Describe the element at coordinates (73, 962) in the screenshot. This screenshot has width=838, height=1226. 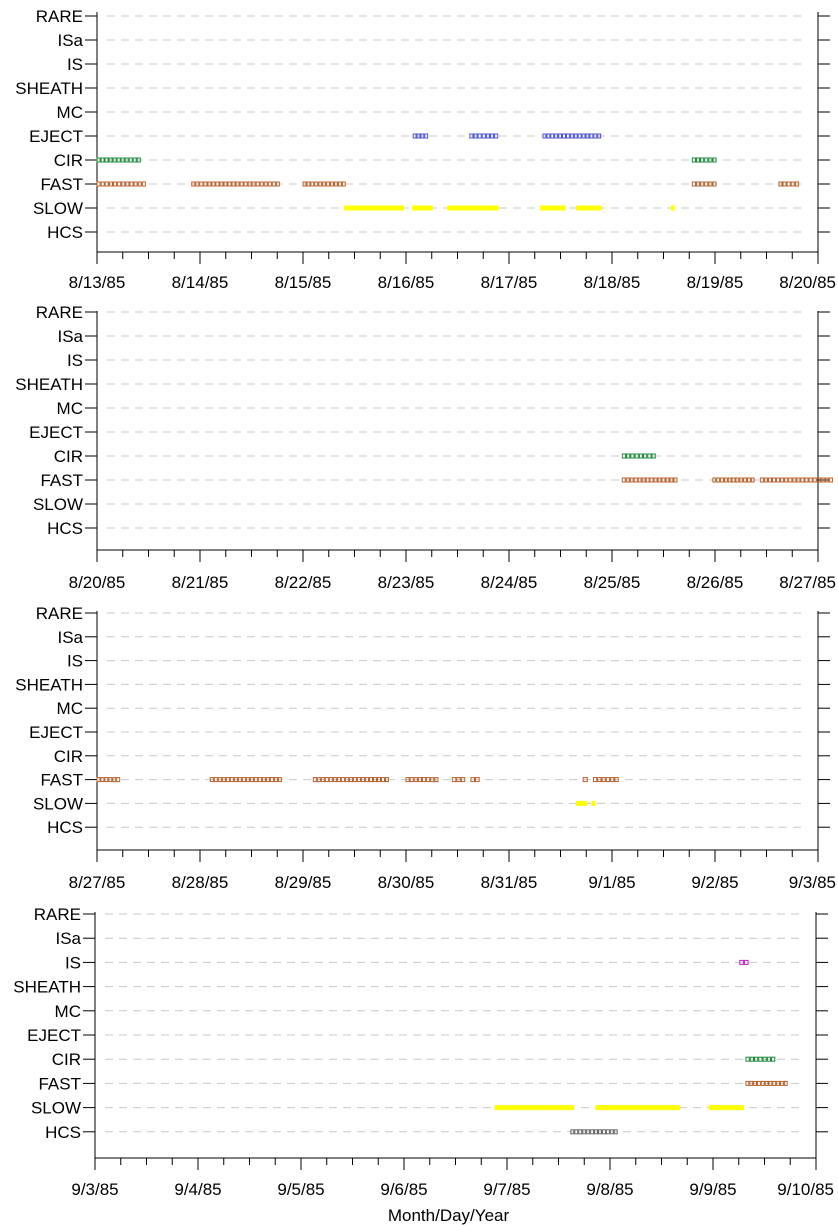
I see `category-label: IS` at that location.